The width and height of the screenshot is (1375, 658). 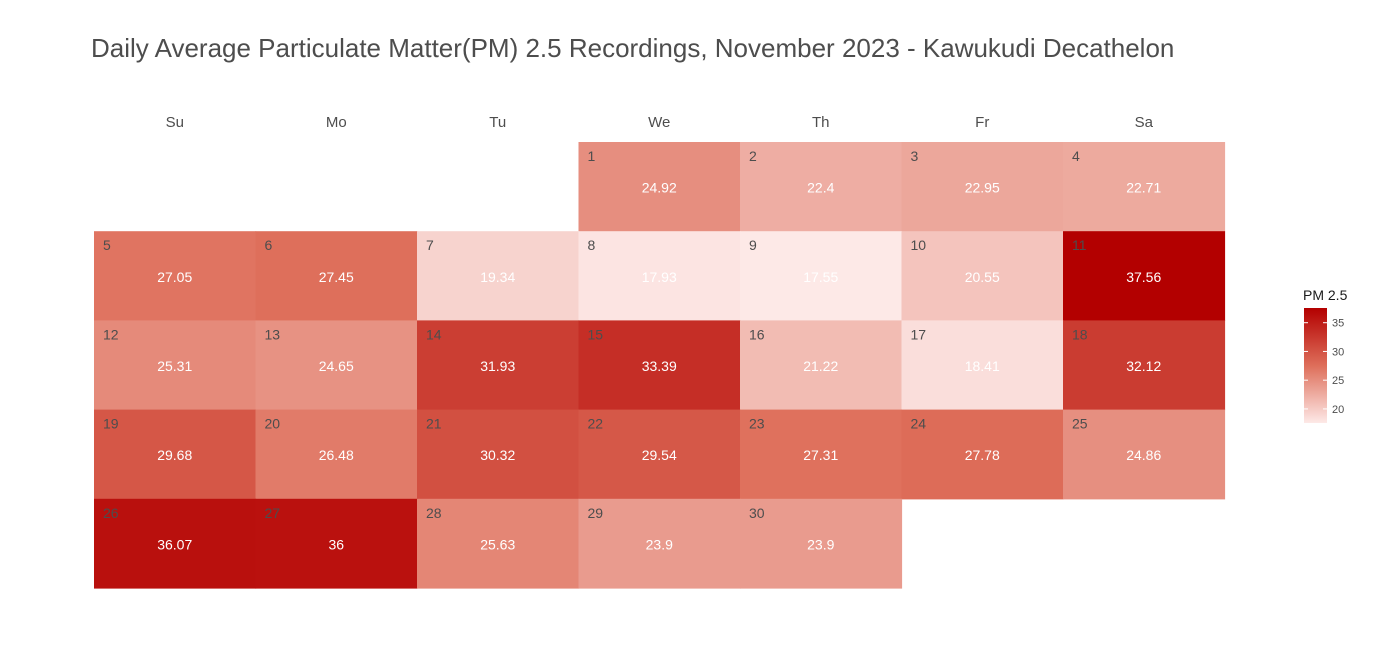 I want to click on day-number-6: 6, so click(x=269, y=245).